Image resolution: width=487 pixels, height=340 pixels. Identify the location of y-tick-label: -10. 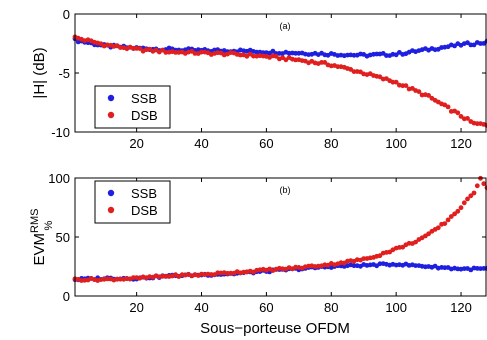
(60, 132).